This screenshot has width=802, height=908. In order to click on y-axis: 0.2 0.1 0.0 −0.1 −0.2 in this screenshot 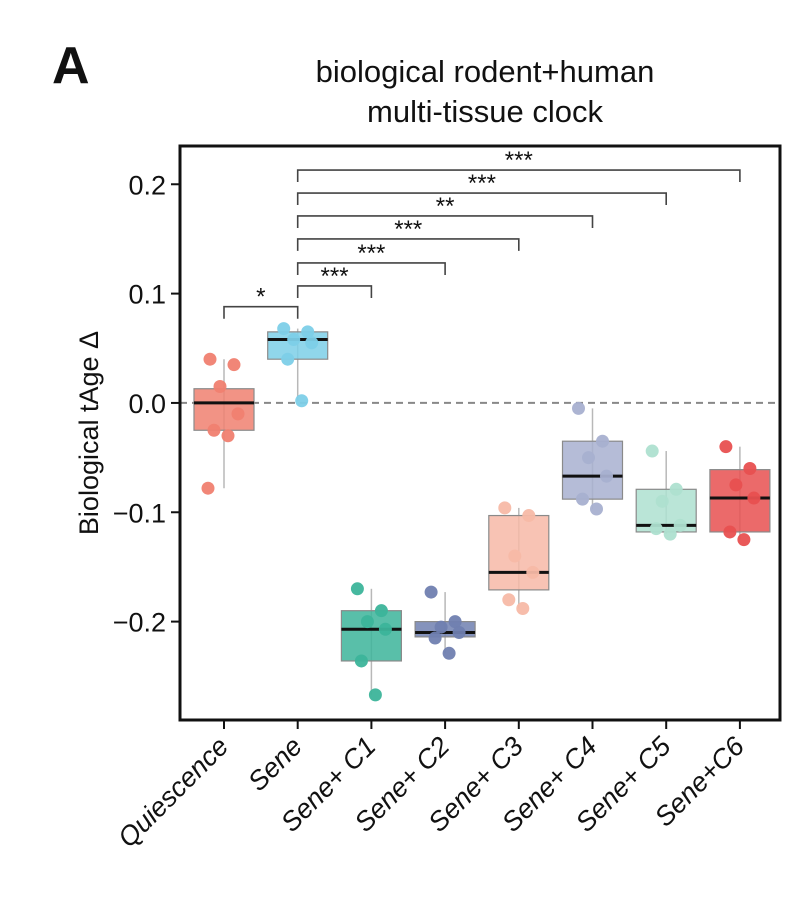, I will do `click(146, 404)`.